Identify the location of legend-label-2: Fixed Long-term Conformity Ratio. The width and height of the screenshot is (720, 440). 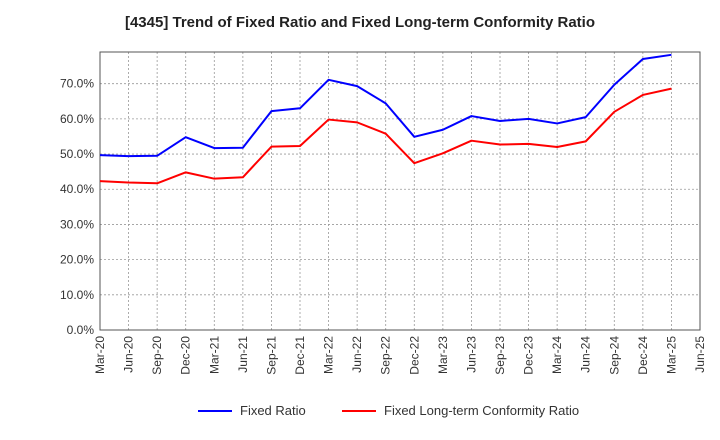
(481, 410).